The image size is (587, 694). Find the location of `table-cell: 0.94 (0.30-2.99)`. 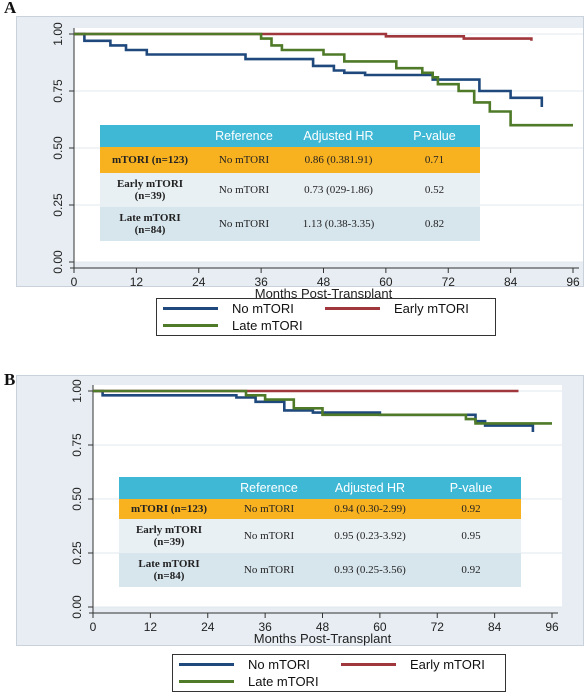

table-cell: 0.94 (0.30-2.99) is located at coordinates (370, 509).